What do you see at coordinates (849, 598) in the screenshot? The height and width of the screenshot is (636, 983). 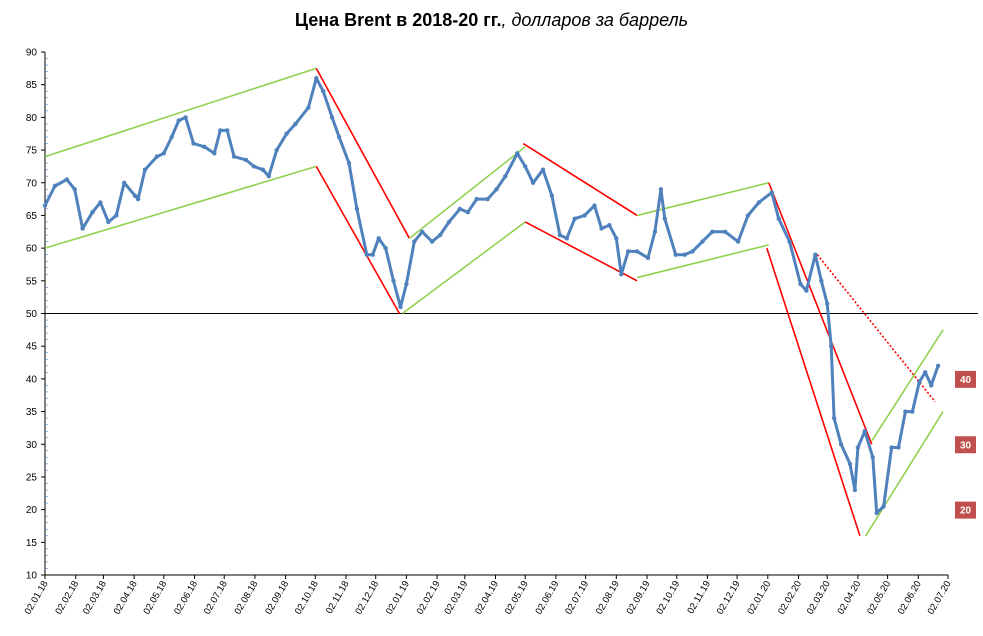 I see `x-tick-label: 02.04.20` at bounding box center [849, 598].